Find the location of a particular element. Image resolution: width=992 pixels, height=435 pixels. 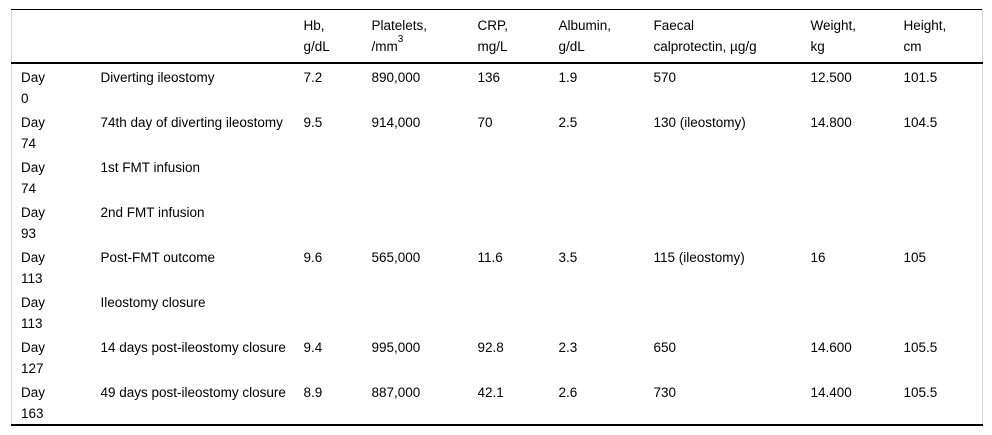

cell-weight: 16 is located at coordinates (818, 257).